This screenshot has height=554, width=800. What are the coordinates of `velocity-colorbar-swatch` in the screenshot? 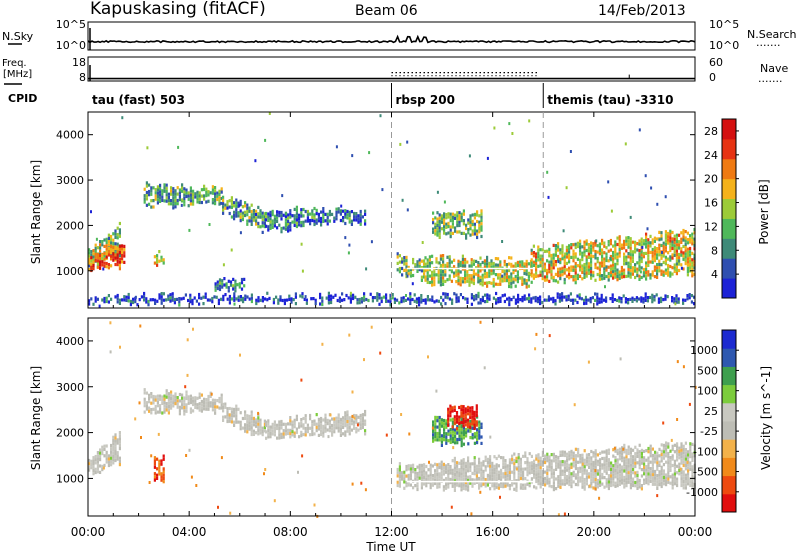 It's located at (729, 376).